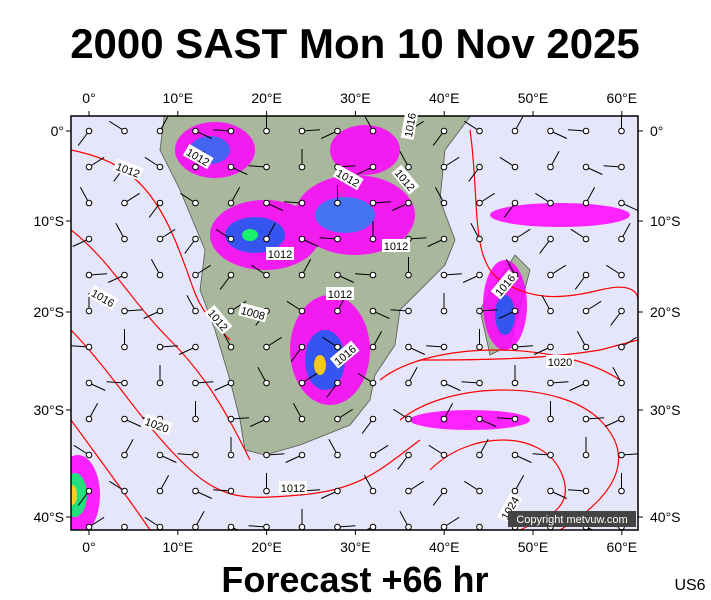 This screenshot has height=600, width=711. What do you see at coordinates (533, 547) in the screenshot?
I see `x-label-bottom: 50°E` at bounding box center [533, 547].